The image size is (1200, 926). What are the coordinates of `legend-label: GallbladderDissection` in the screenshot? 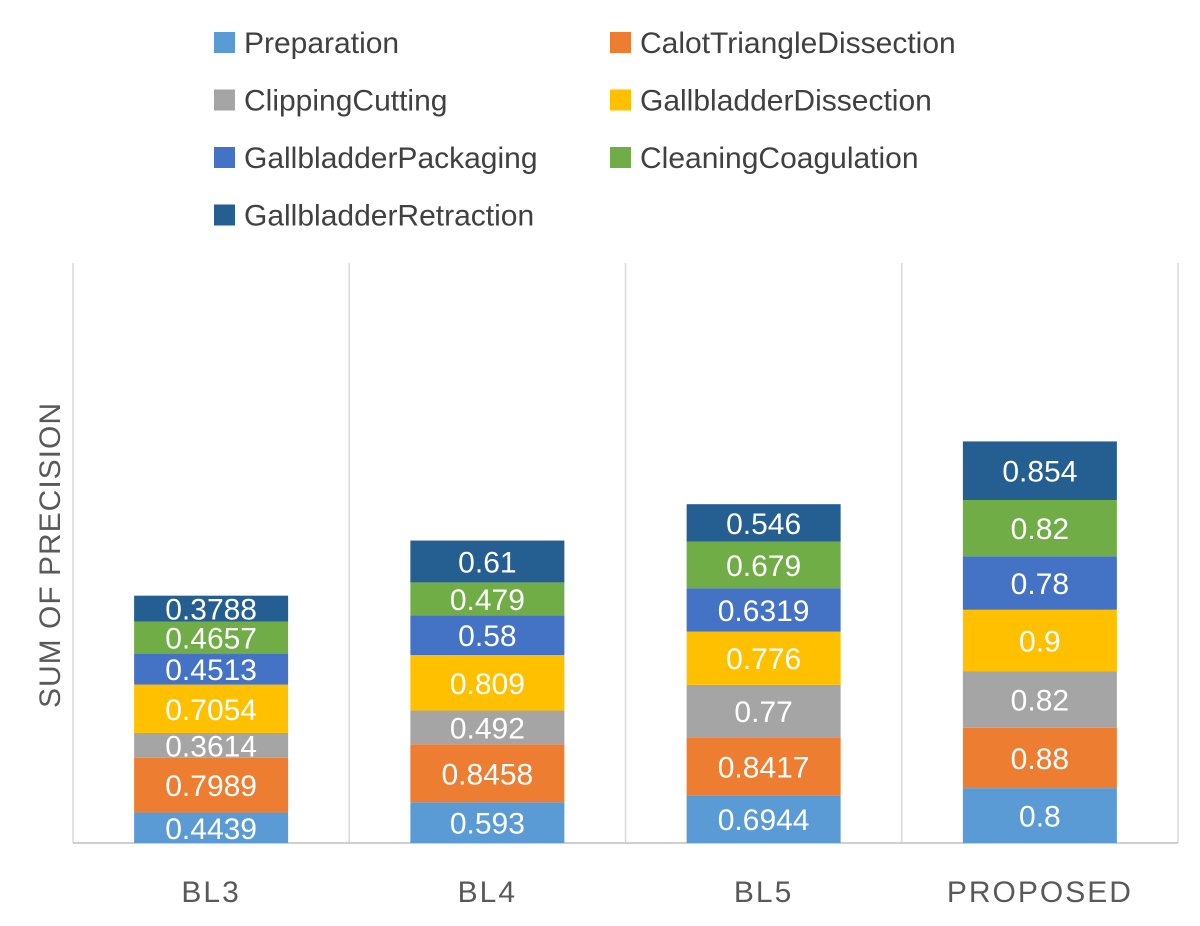 It's located at (786, 101).